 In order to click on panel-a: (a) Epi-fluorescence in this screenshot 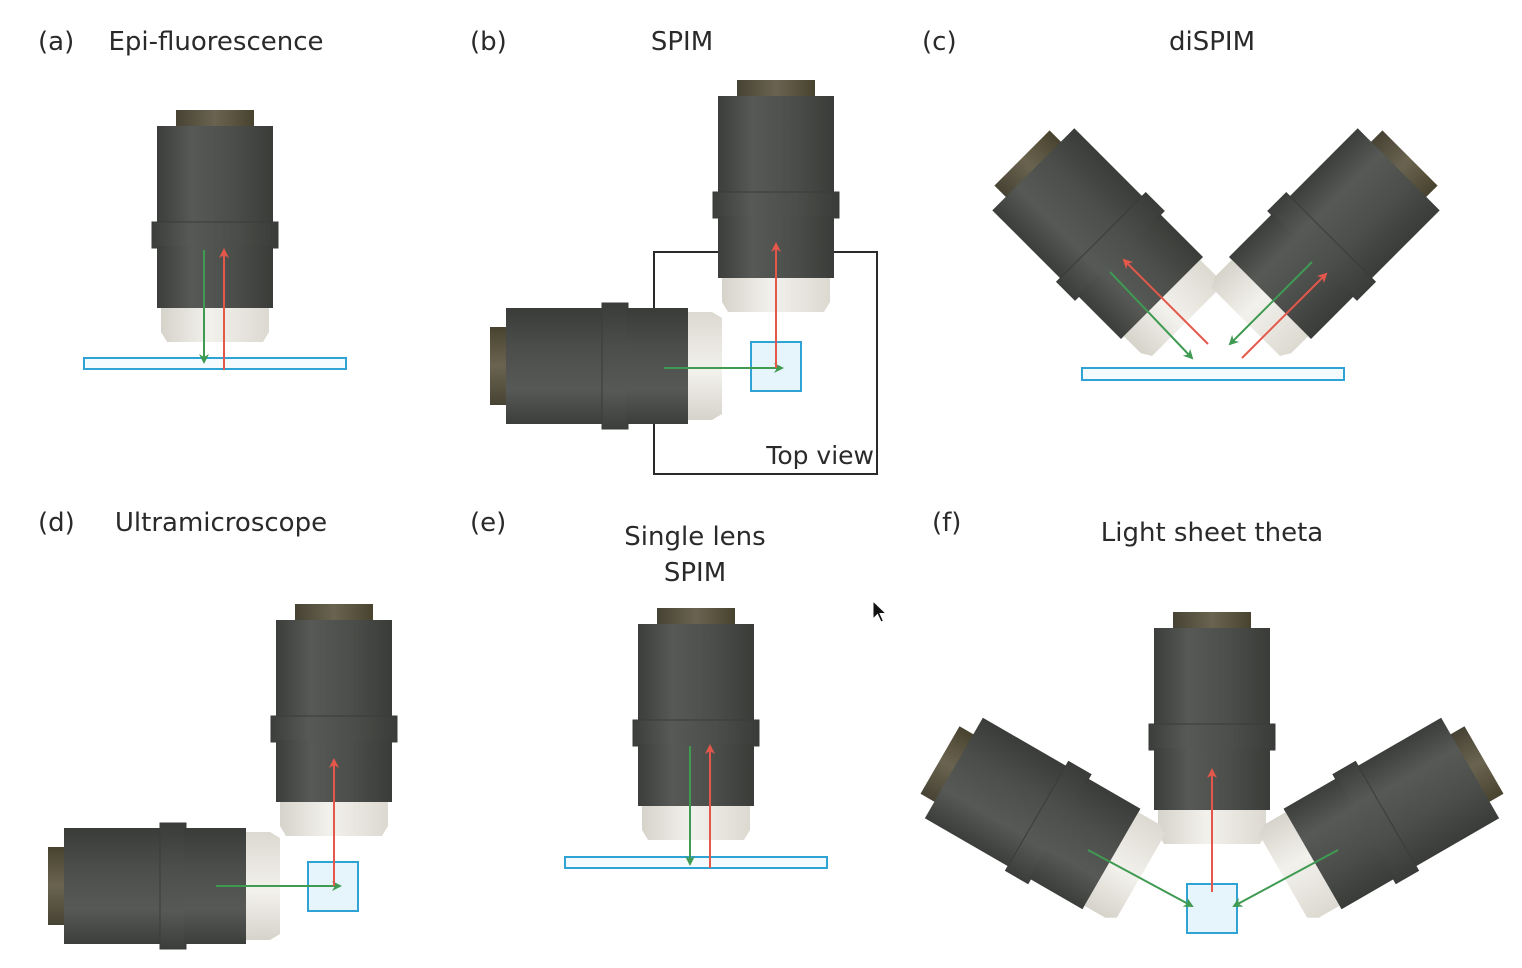, I will do `click(192, 198)`.